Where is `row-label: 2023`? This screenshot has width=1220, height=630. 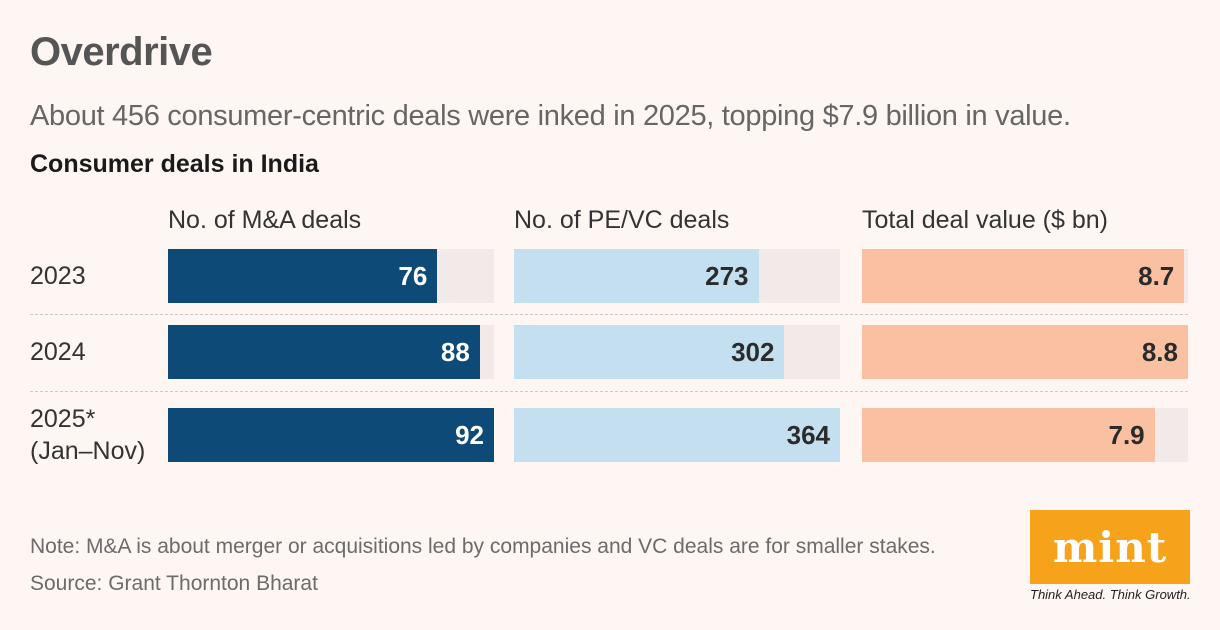 row-label: 2023 is located at coordinates (58, 276).